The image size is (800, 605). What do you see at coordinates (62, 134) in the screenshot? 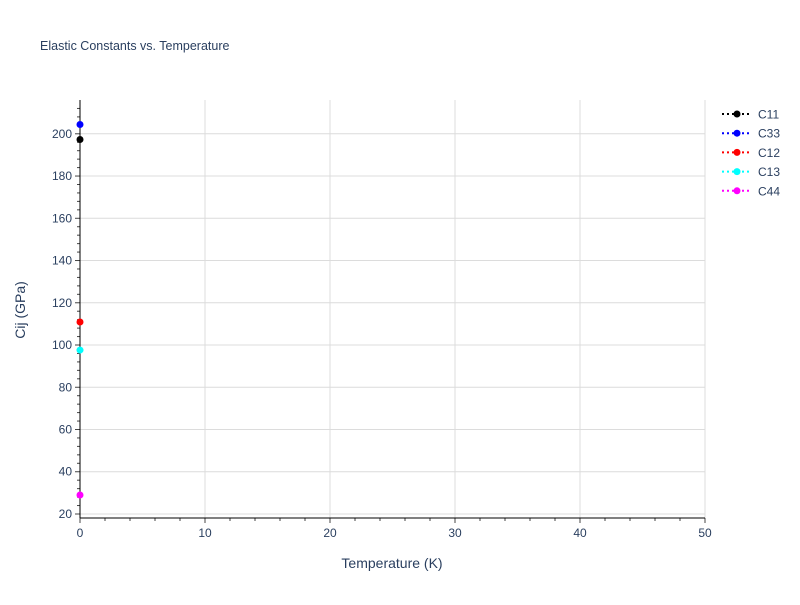
I see `y-tick-label: 200` at bounding box center [62, 134].